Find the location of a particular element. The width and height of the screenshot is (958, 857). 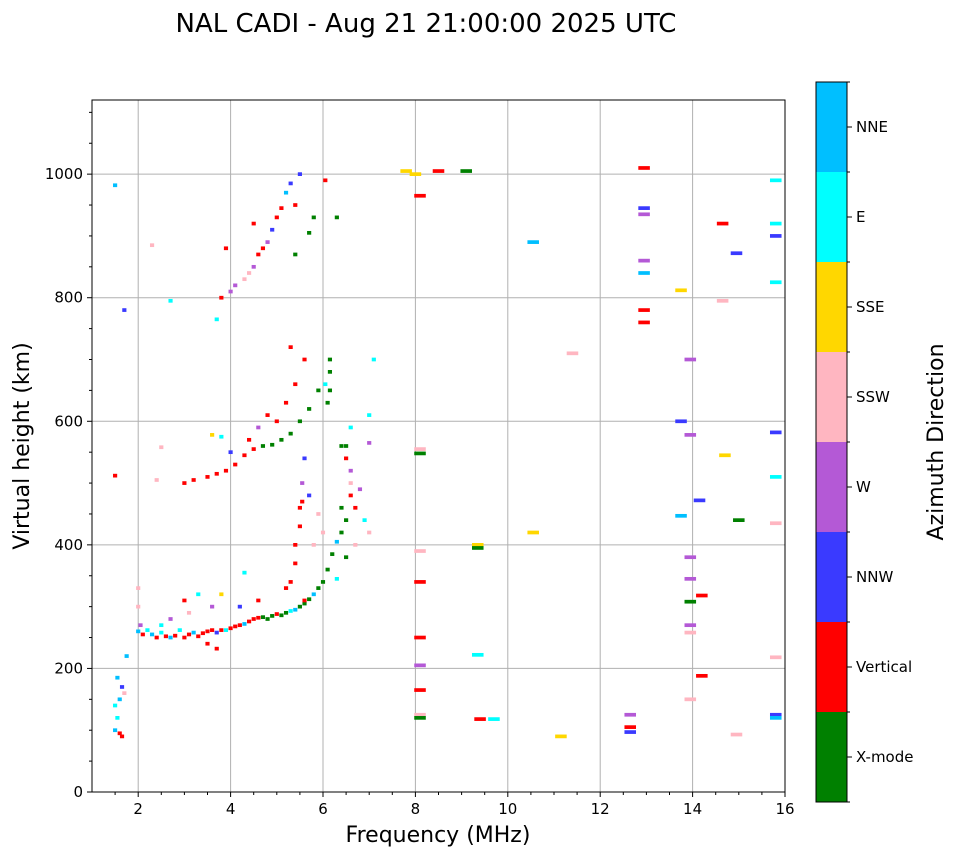

x-tick-label: 16 is located at coordinates (784, 809).